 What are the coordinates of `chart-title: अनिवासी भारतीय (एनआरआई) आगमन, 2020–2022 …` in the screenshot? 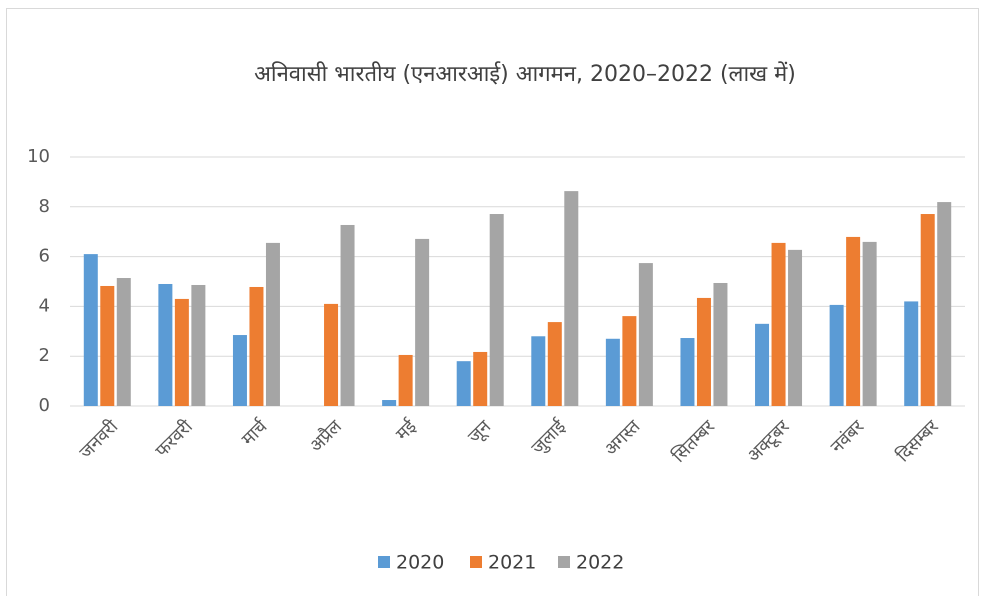 It's located at (525, 74).